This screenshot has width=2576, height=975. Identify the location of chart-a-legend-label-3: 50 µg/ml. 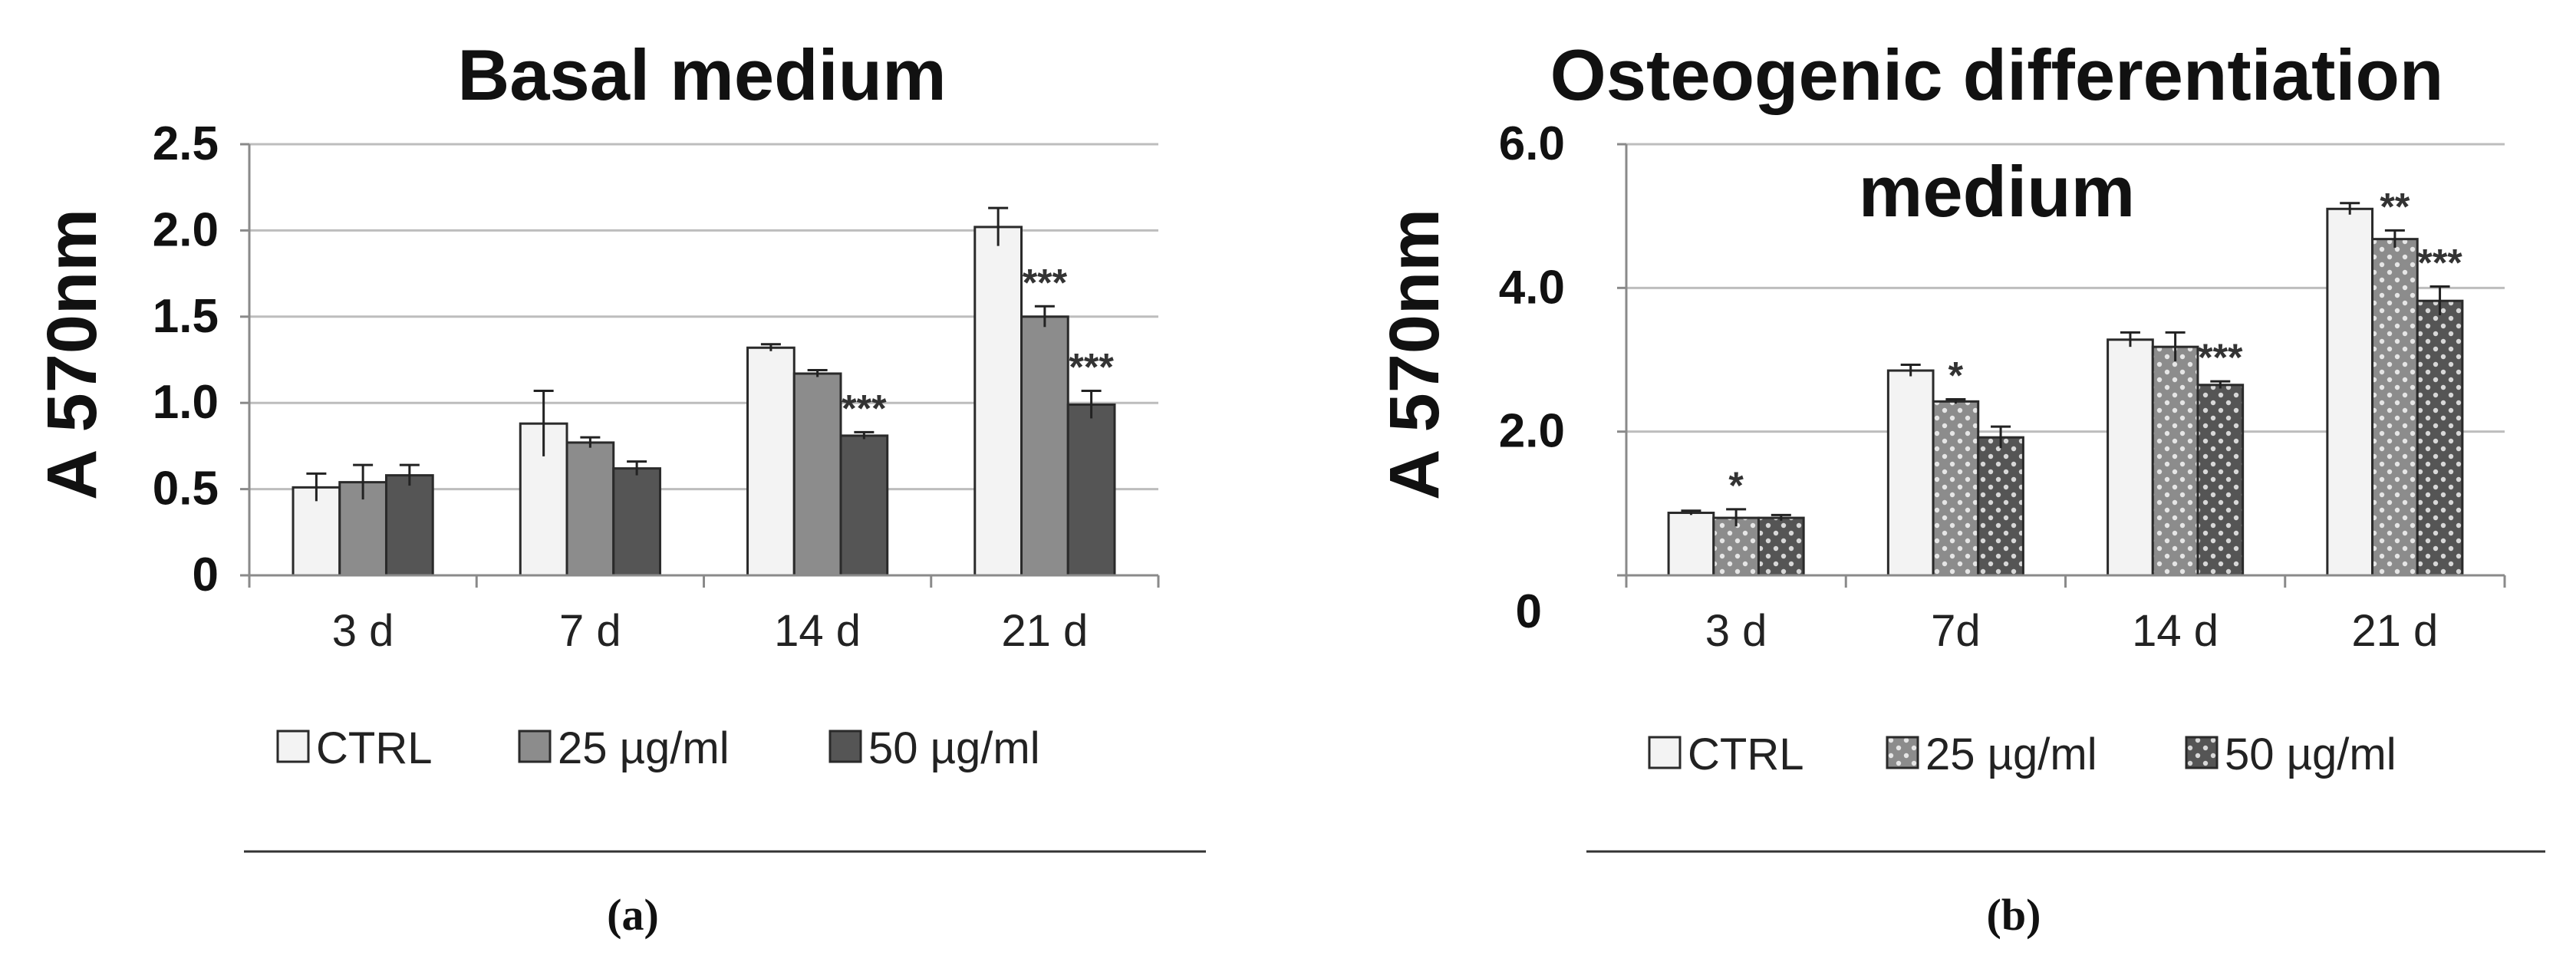
(954, 748).